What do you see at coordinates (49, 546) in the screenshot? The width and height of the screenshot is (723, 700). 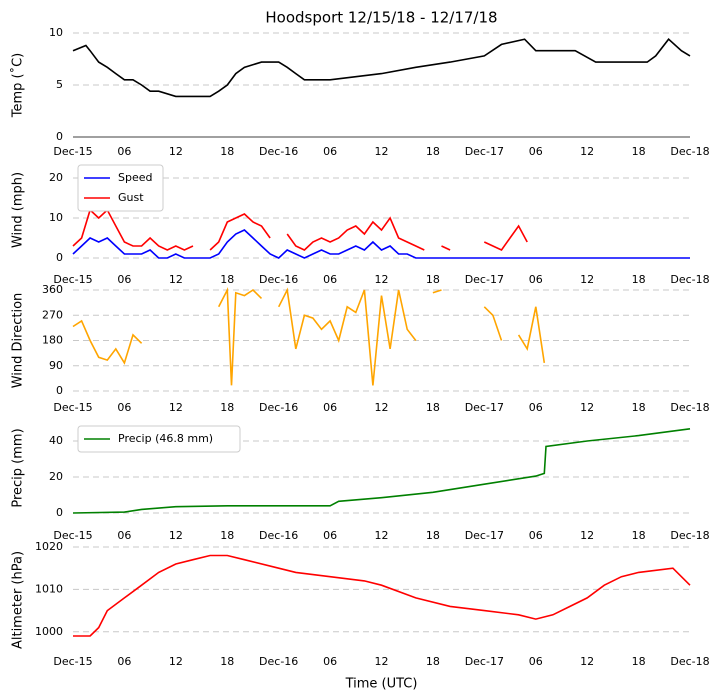 I see `y-tick-label: 1020` at bounding box center [49, 546].